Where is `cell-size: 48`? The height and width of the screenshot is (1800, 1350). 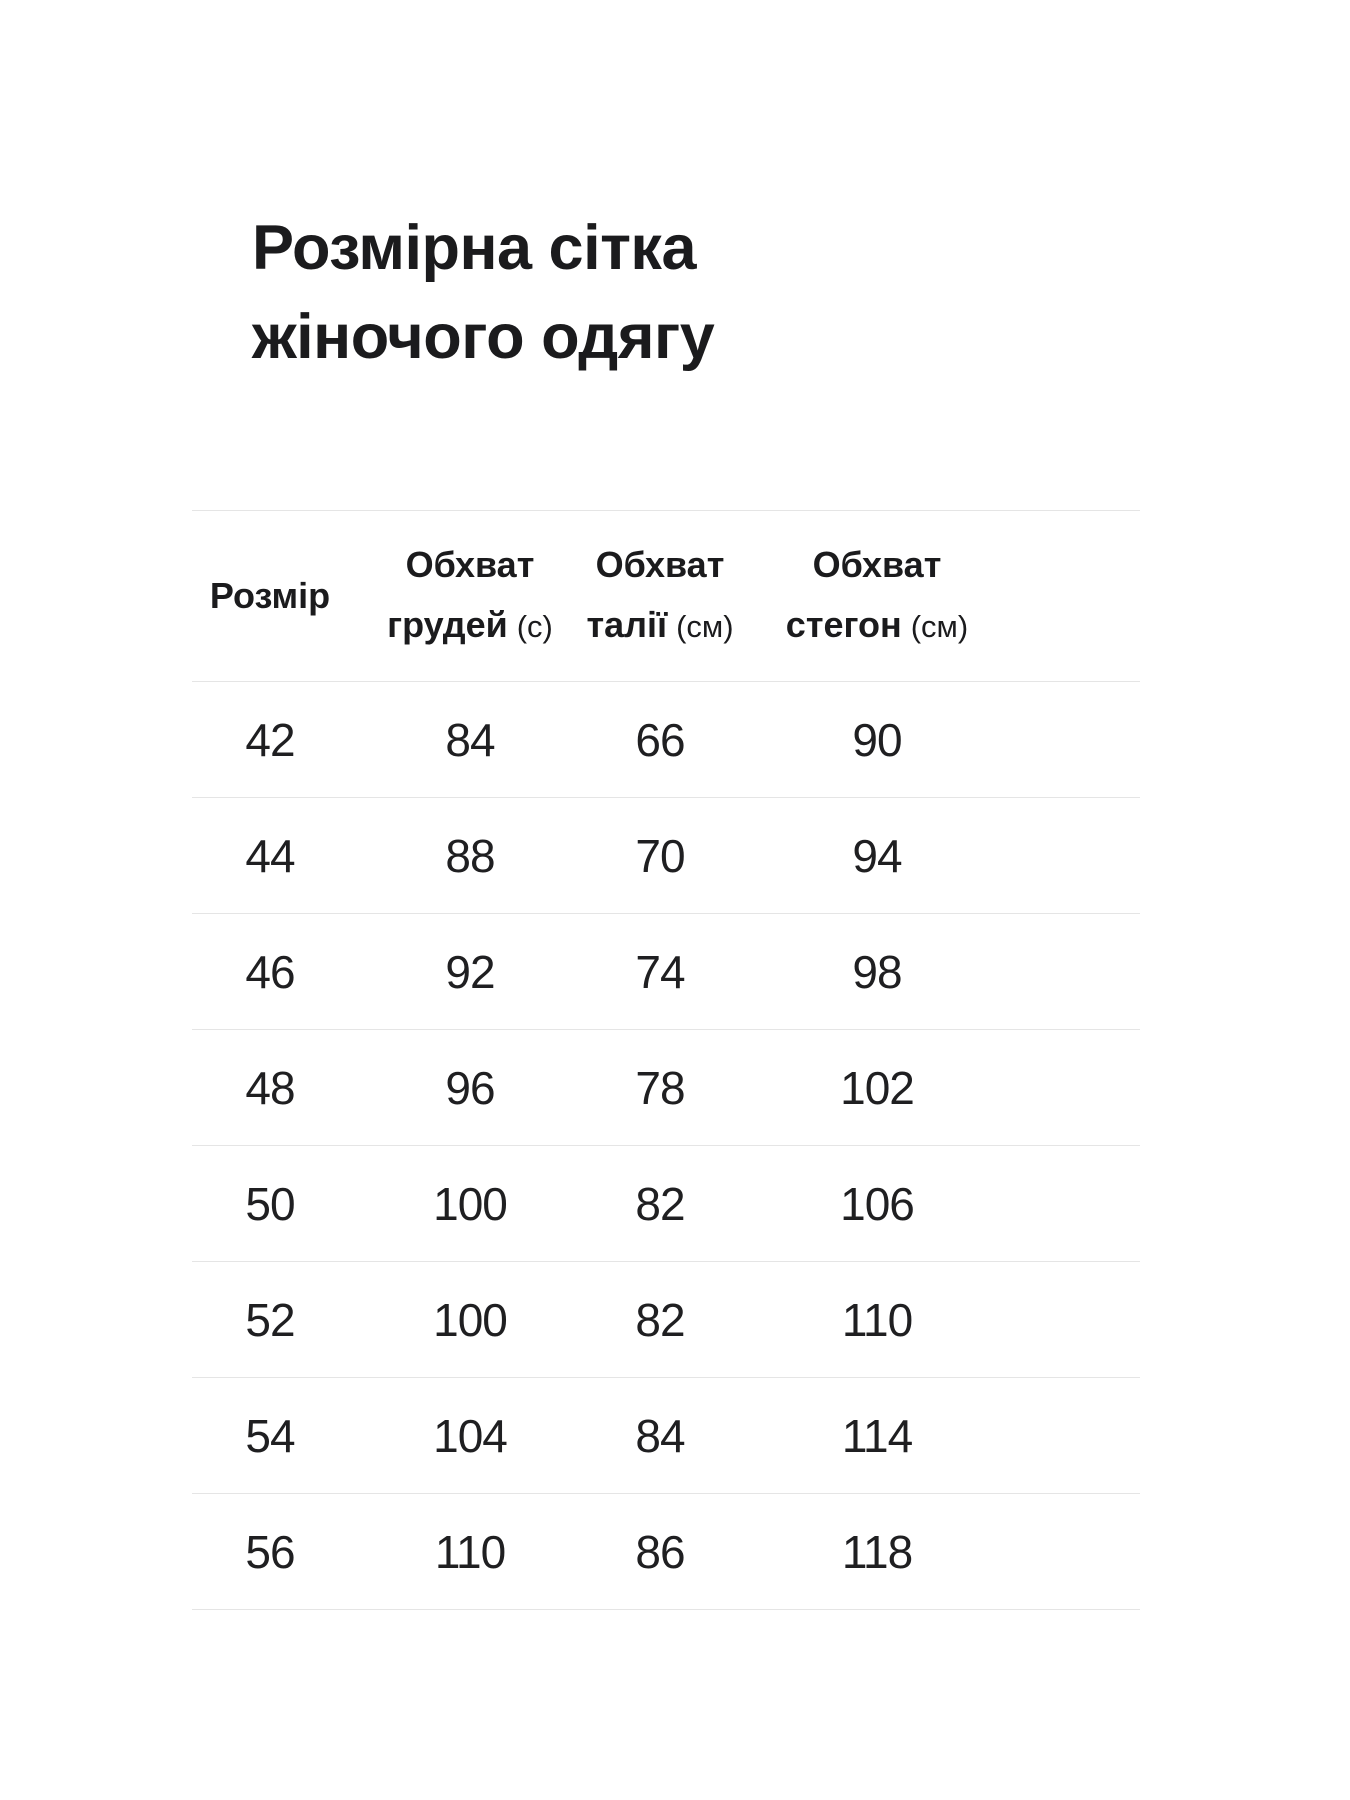 cell-size: 48 is located at coordinates (270, 1087).